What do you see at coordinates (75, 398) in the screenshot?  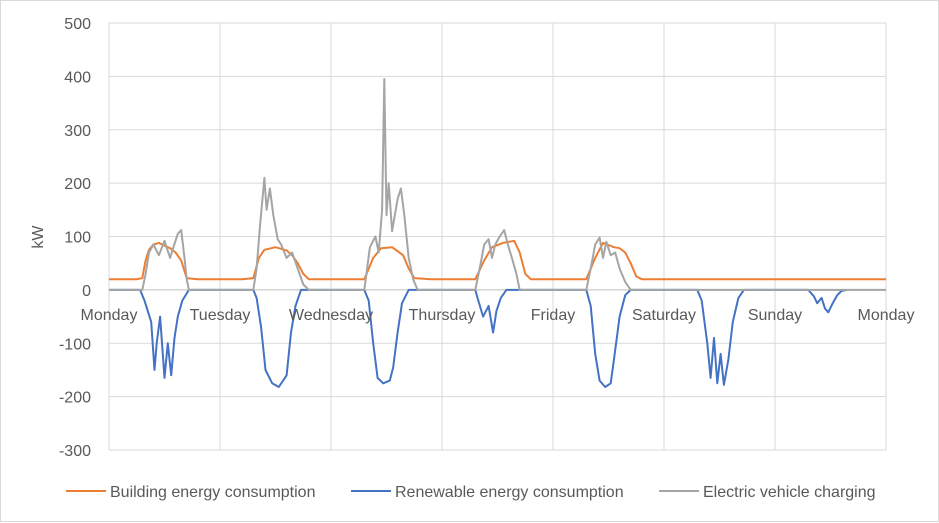 I see `y-tick-label: -200` at bounding box center [75, 398].